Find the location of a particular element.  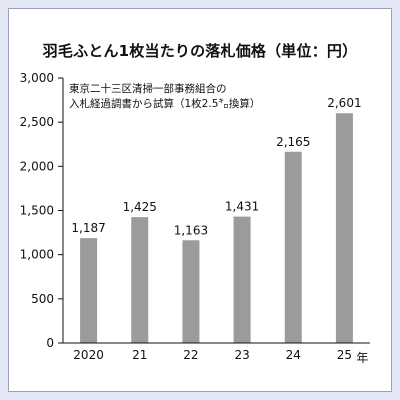

x-tick-label: 25 is located at coordinates (344, 355).